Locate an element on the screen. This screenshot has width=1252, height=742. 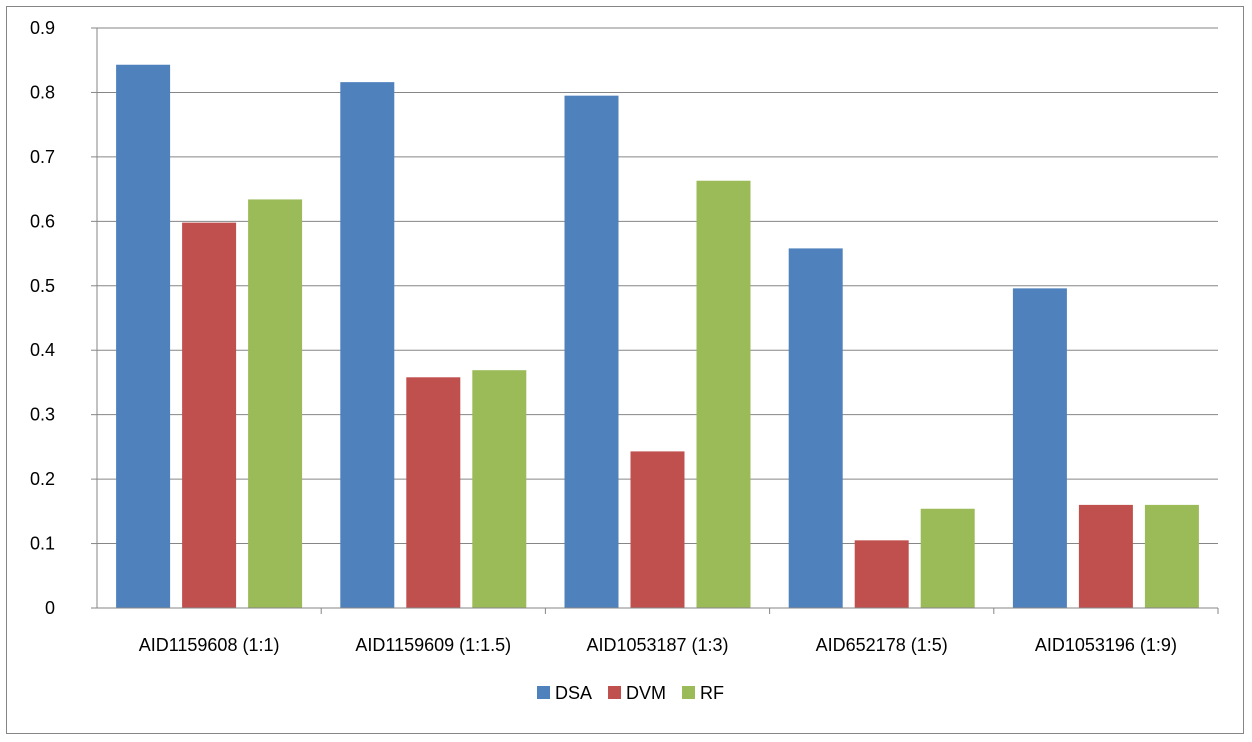
x-tick-label: AID652178 (1:5) is located at coordinates (882, 645).